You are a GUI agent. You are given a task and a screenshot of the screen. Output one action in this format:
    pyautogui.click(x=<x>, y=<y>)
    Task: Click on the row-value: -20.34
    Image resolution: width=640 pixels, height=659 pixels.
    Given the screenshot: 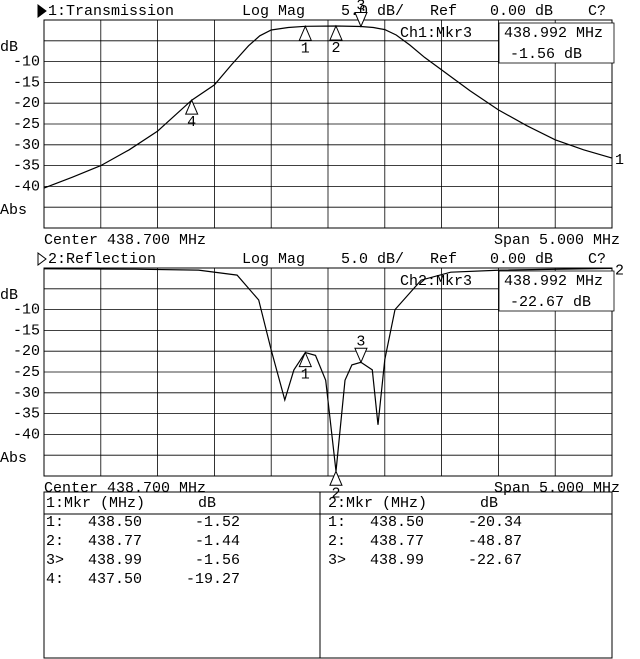 What is the action you would take?
    pyautogui.click(x=495, y=522)
    